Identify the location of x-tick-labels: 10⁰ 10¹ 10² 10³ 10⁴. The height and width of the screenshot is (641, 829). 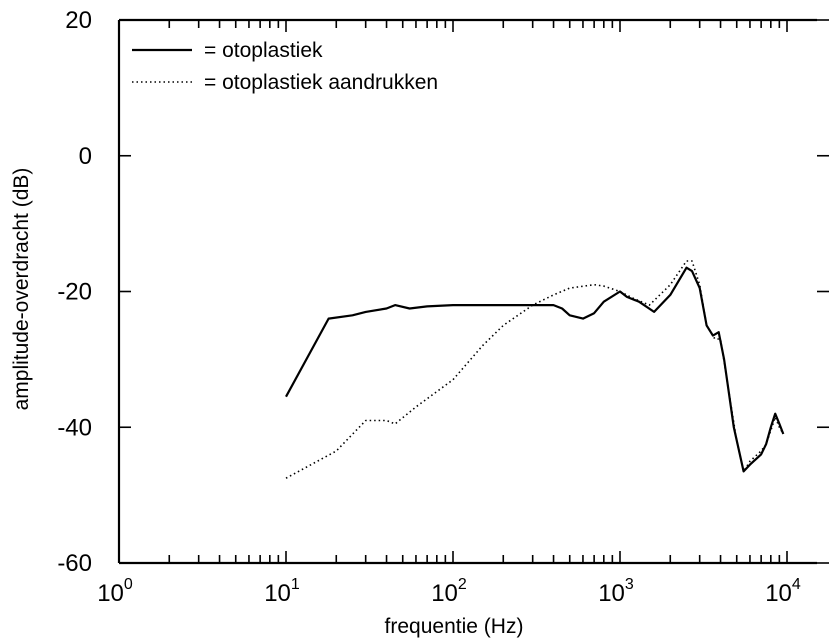
(449, 591).